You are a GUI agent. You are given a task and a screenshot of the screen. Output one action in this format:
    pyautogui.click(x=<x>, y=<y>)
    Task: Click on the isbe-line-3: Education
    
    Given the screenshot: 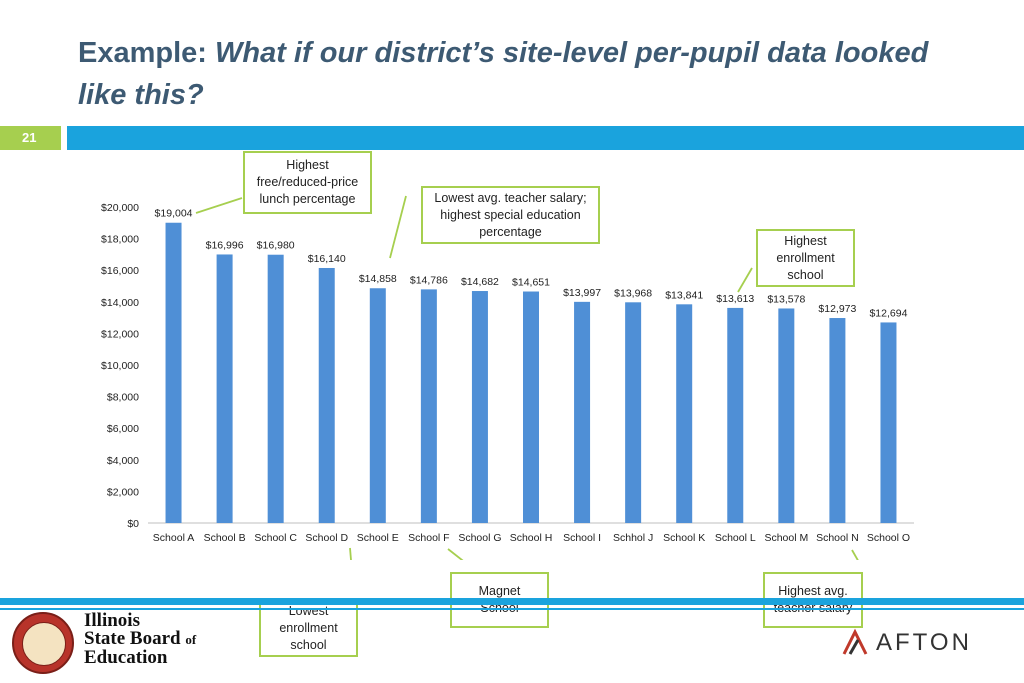 What is the action you would take?
    pyautogui.click(x=126, y=657)
    